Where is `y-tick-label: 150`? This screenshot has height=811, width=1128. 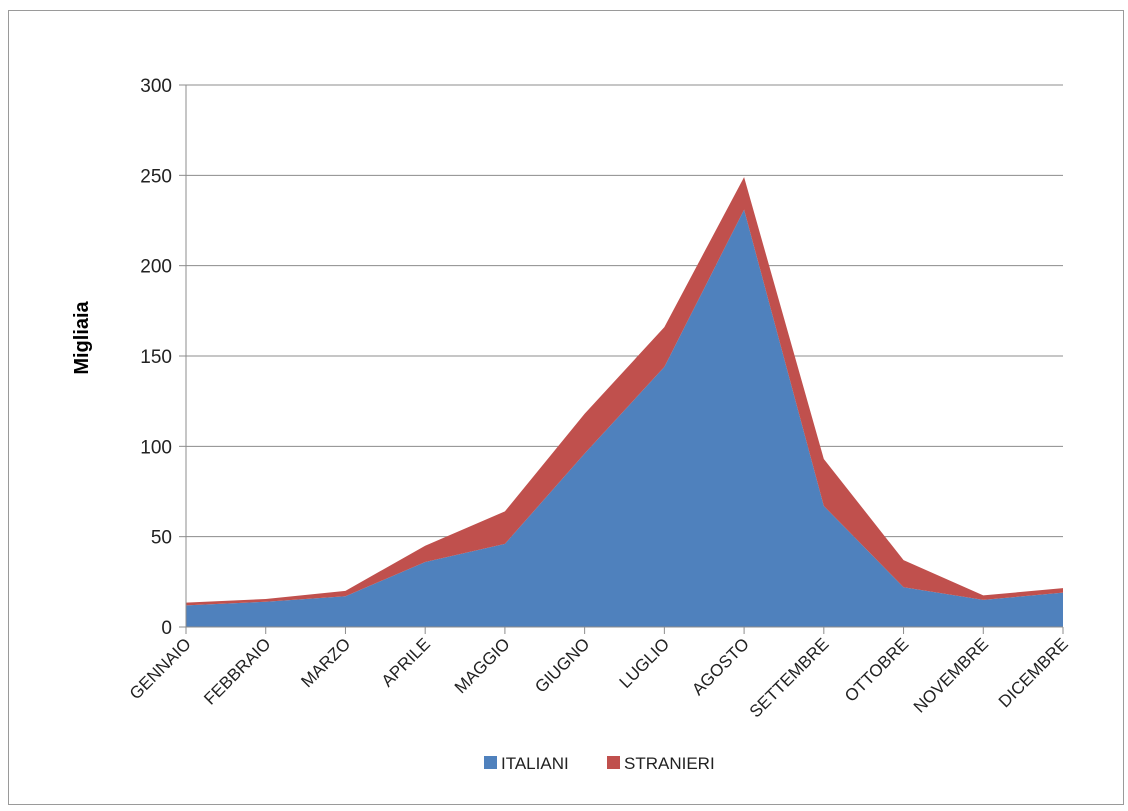 y-tick-label: 150 is located at coordinates (156, 357).